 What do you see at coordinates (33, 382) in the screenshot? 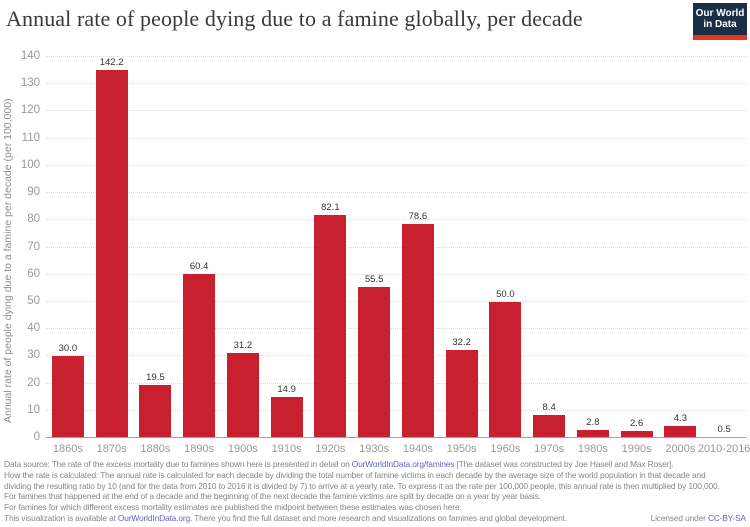
I see `y-tick-label: 20` at bounding box center [33, 382].